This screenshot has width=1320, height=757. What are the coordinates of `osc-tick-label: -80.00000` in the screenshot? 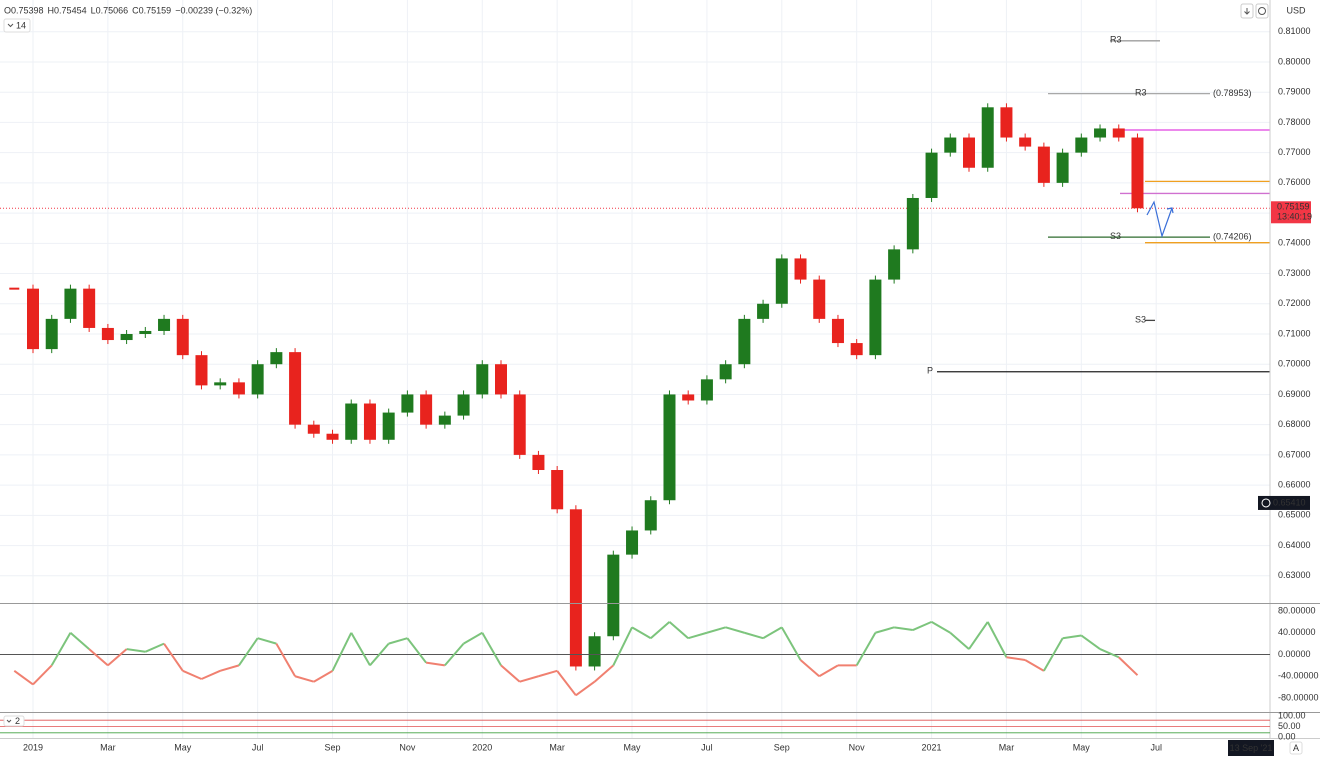 It's located at (1298, 697).